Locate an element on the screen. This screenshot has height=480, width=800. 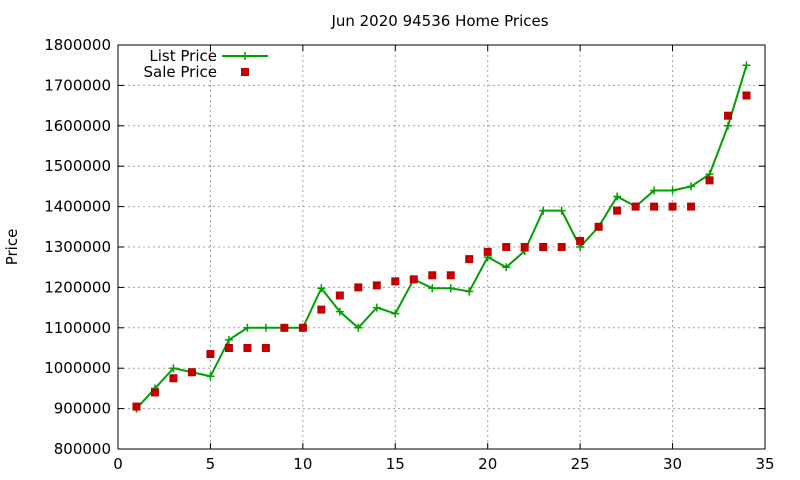
y-tick-label: 1400000 is located at coordinates (77, 207).